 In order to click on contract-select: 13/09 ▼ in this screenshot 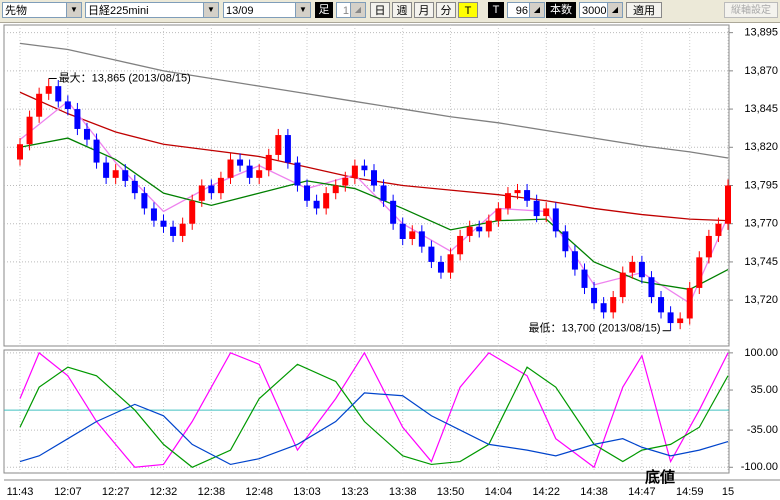, I will do `click(267, 10)`.